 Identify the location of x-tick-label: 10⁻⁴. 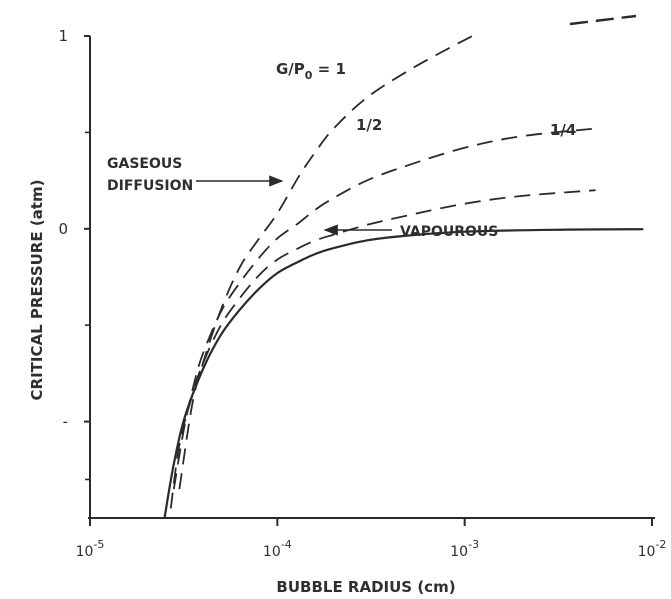
(277, 549).